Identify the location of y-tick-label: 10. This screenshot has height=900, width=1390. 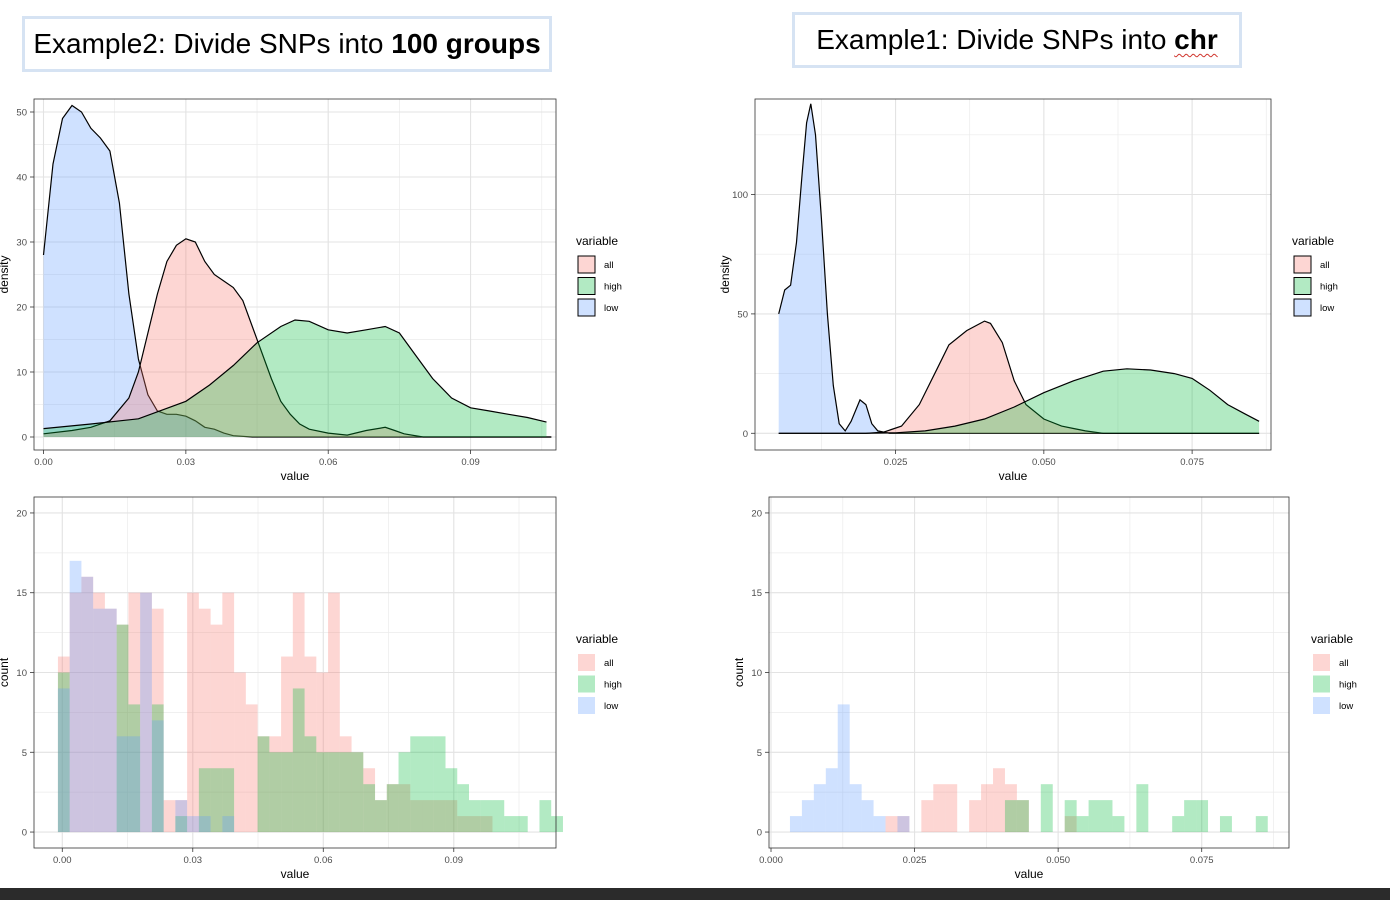
(21, 373).